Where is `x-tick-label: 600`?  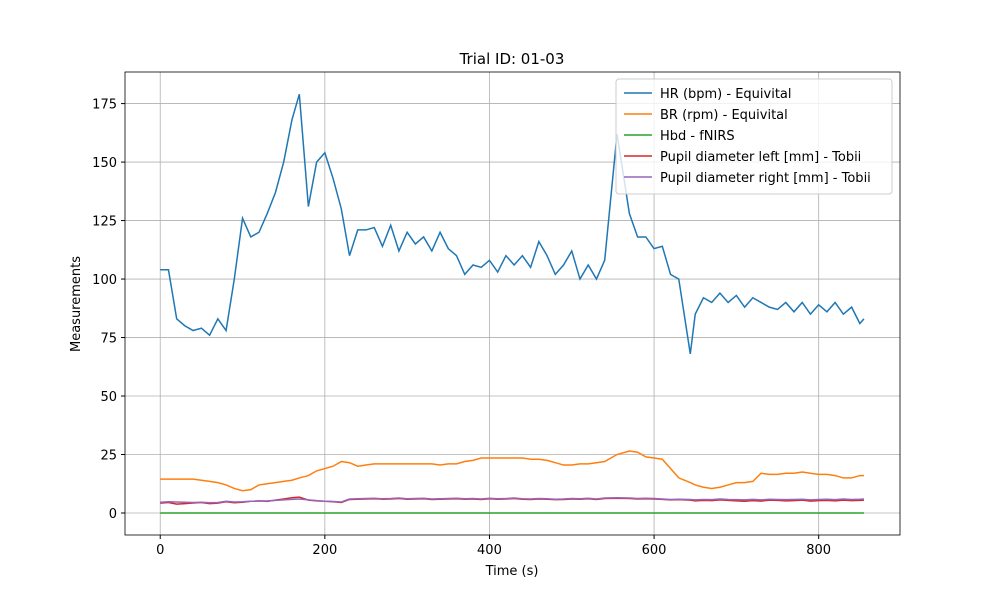 x-tick-label: 600 is located at coordinates (654, 550).